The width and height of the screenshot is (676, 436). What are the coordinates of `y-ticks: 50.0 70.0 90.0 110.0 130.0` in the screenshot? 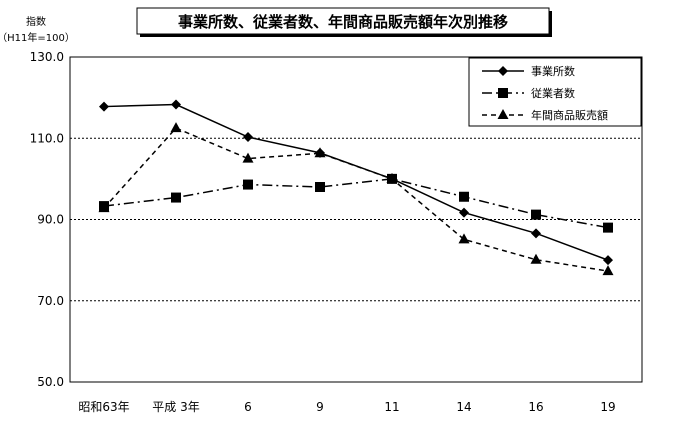 It's located at (47, 219).